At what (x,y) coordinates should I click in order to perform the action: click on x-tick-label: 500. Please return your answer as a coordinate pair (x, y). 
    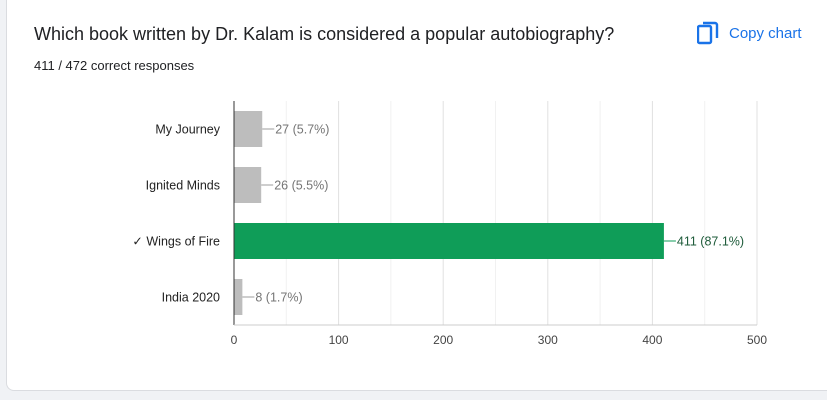
    Looking at the image, I should click on (757, 340).